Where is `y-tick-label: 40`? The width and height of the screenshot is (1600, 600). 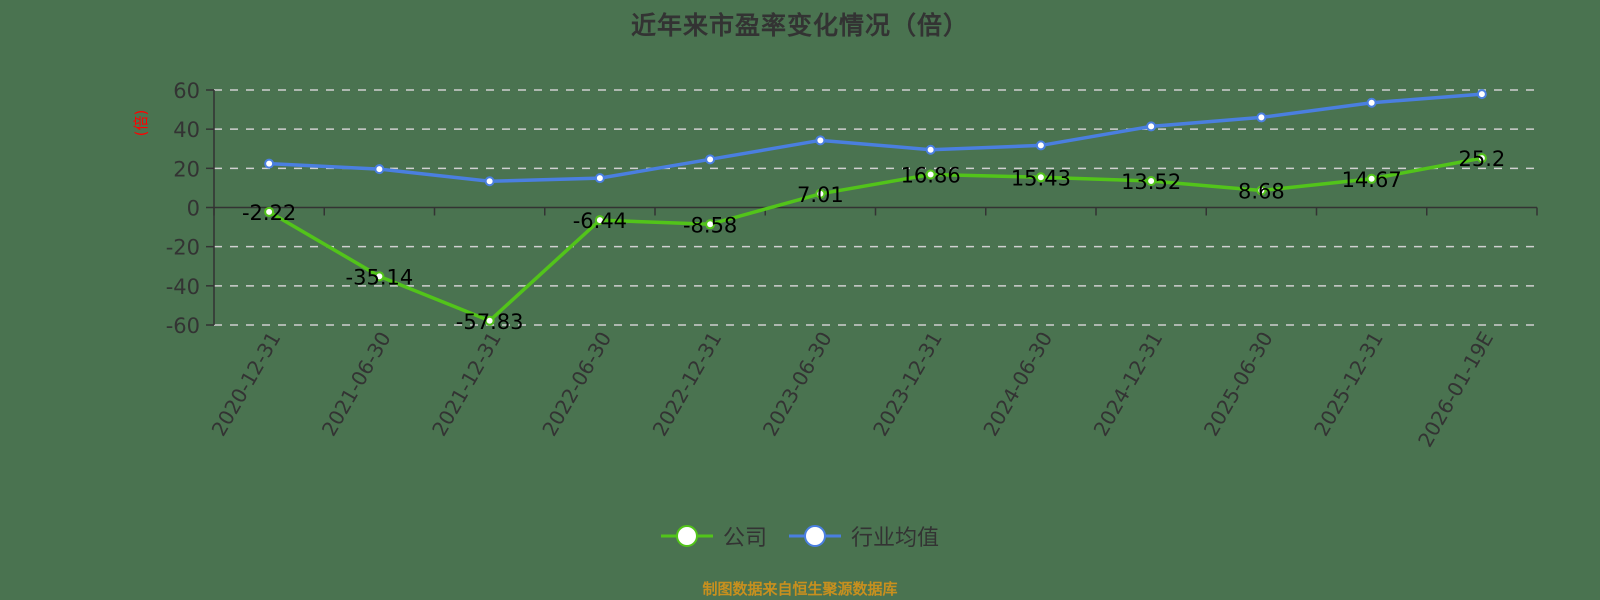 y-tick-label: 40 is located at coordinates (186, 130).